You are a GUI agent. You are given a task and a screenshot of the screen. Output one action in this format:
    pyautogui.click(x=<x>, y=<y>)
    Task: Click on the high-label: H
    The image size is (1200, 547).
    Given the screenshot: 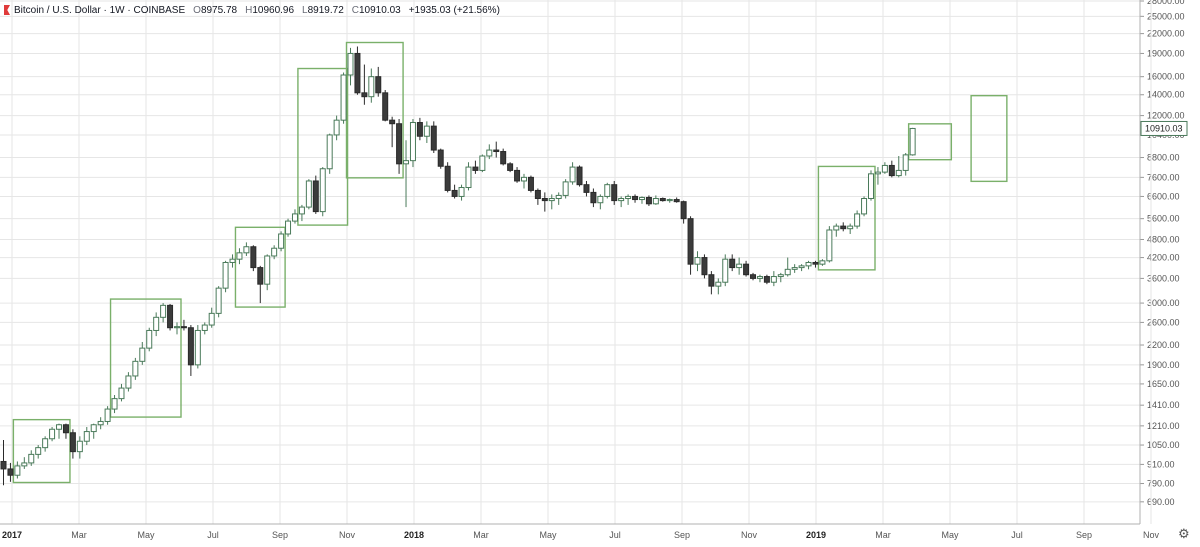 What is the action you would take?
    pyautogui.click(x=249, y=10)
    